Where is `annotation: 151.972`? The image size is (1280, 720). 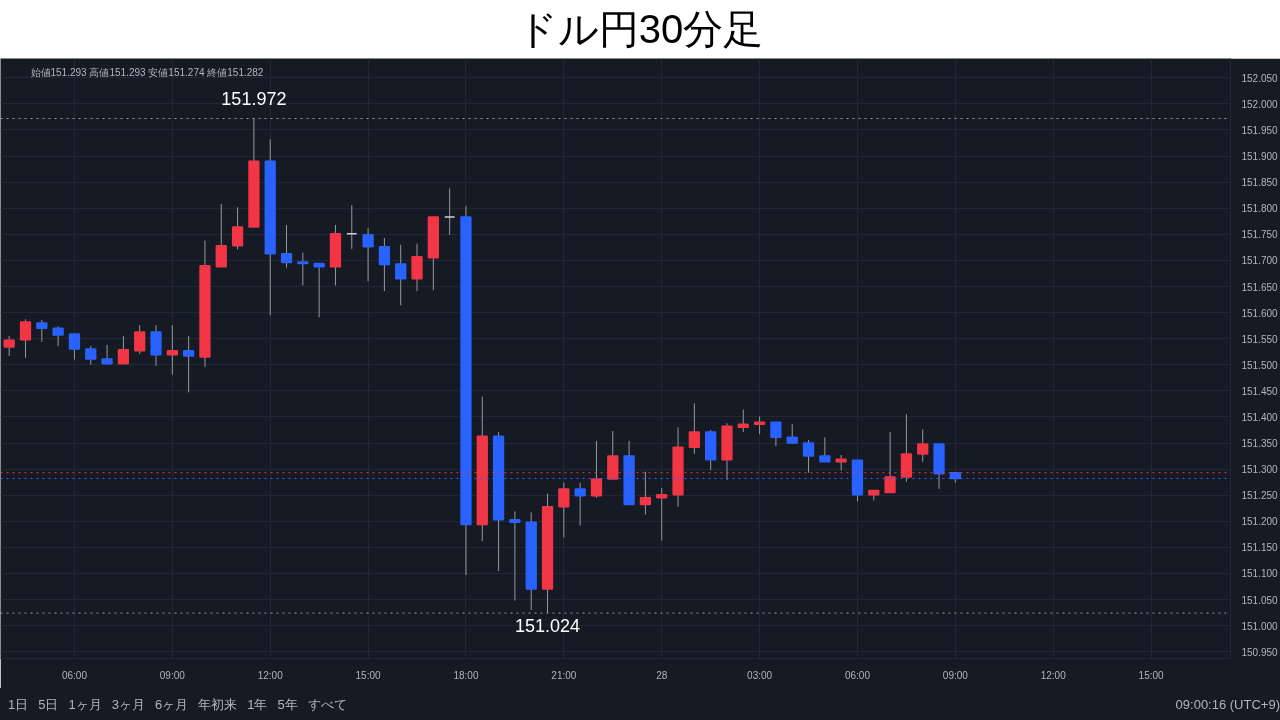 annotation: 151.972 is located at coordinates (254, 98).